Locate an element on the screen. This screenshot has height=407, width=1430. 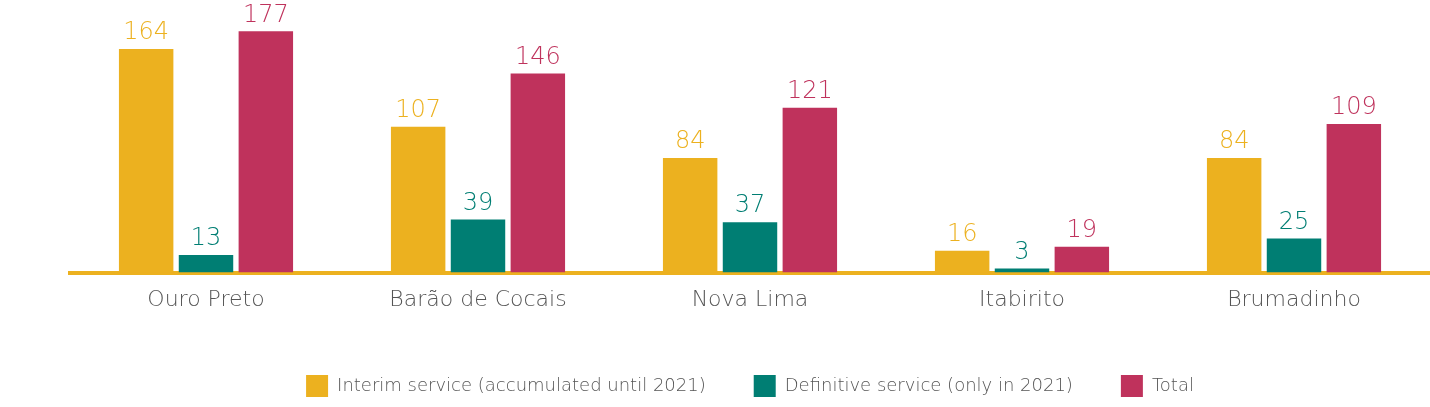
data-label: 39 is located at coordinates (478, 201).